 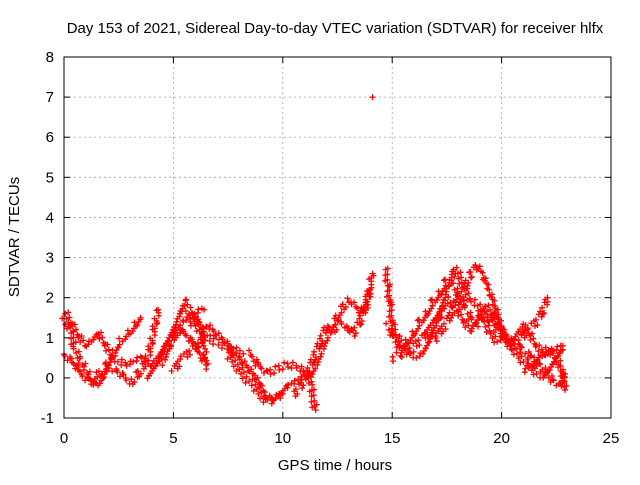 What do you see at coordinates (14, 237) in the screenshot?
I see `y-axis-label: SDTVAR / TECUs` at bounding box center [14, 237].